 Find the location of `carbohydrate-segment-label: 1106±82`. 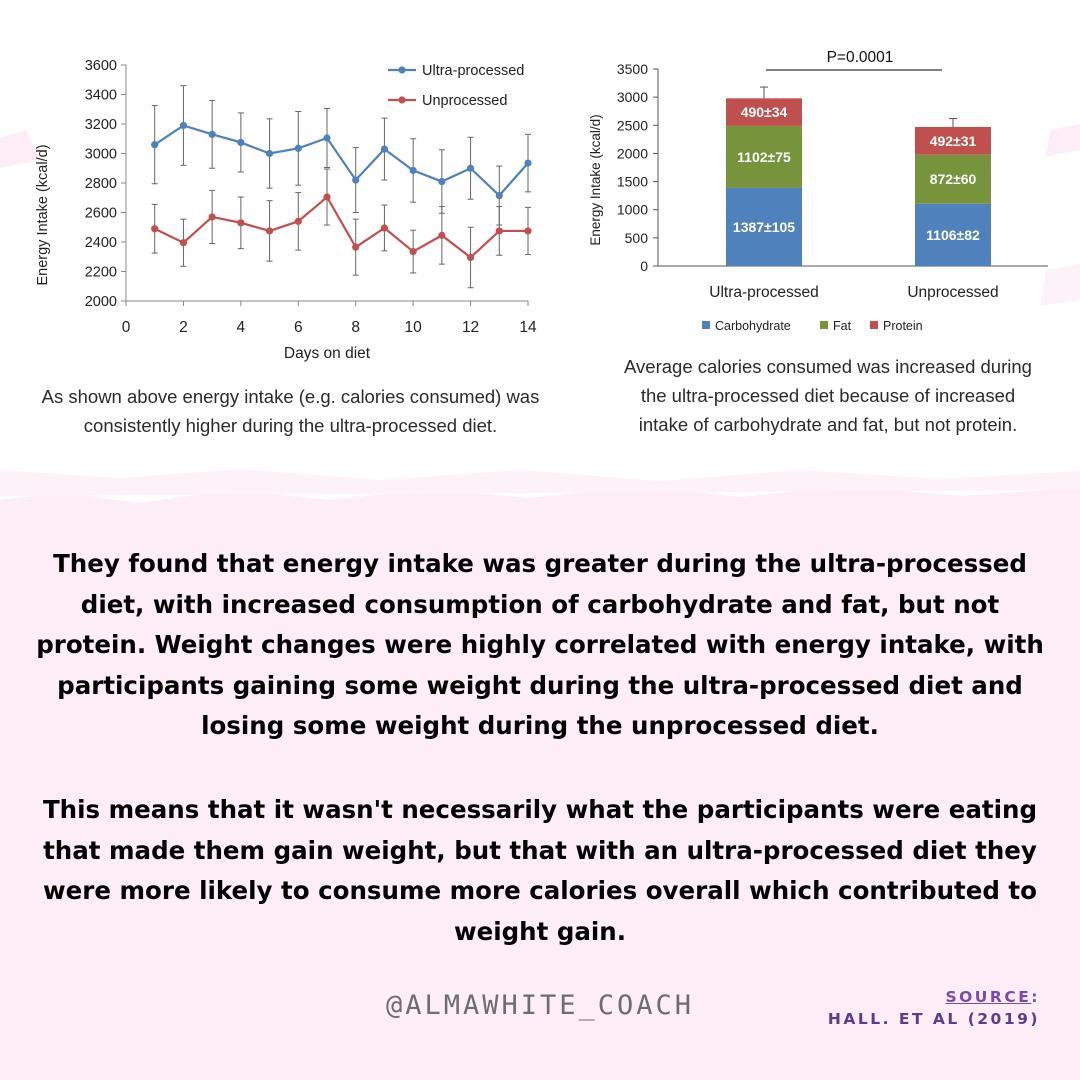

carbohydrate-segment-label: 1106±82 is located at coordinates (953, 235).